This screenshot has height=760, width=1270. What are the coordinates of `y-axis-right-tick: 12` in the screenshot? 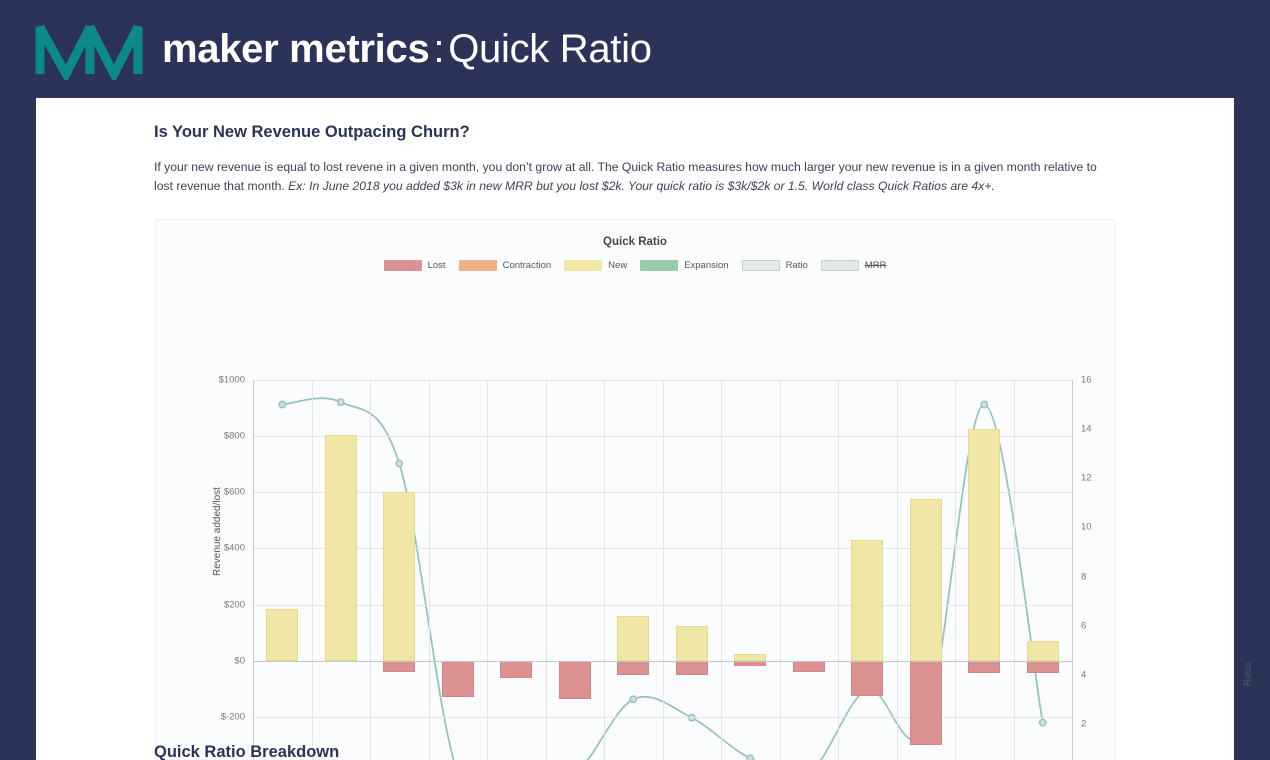 It's located at (1086, 478).